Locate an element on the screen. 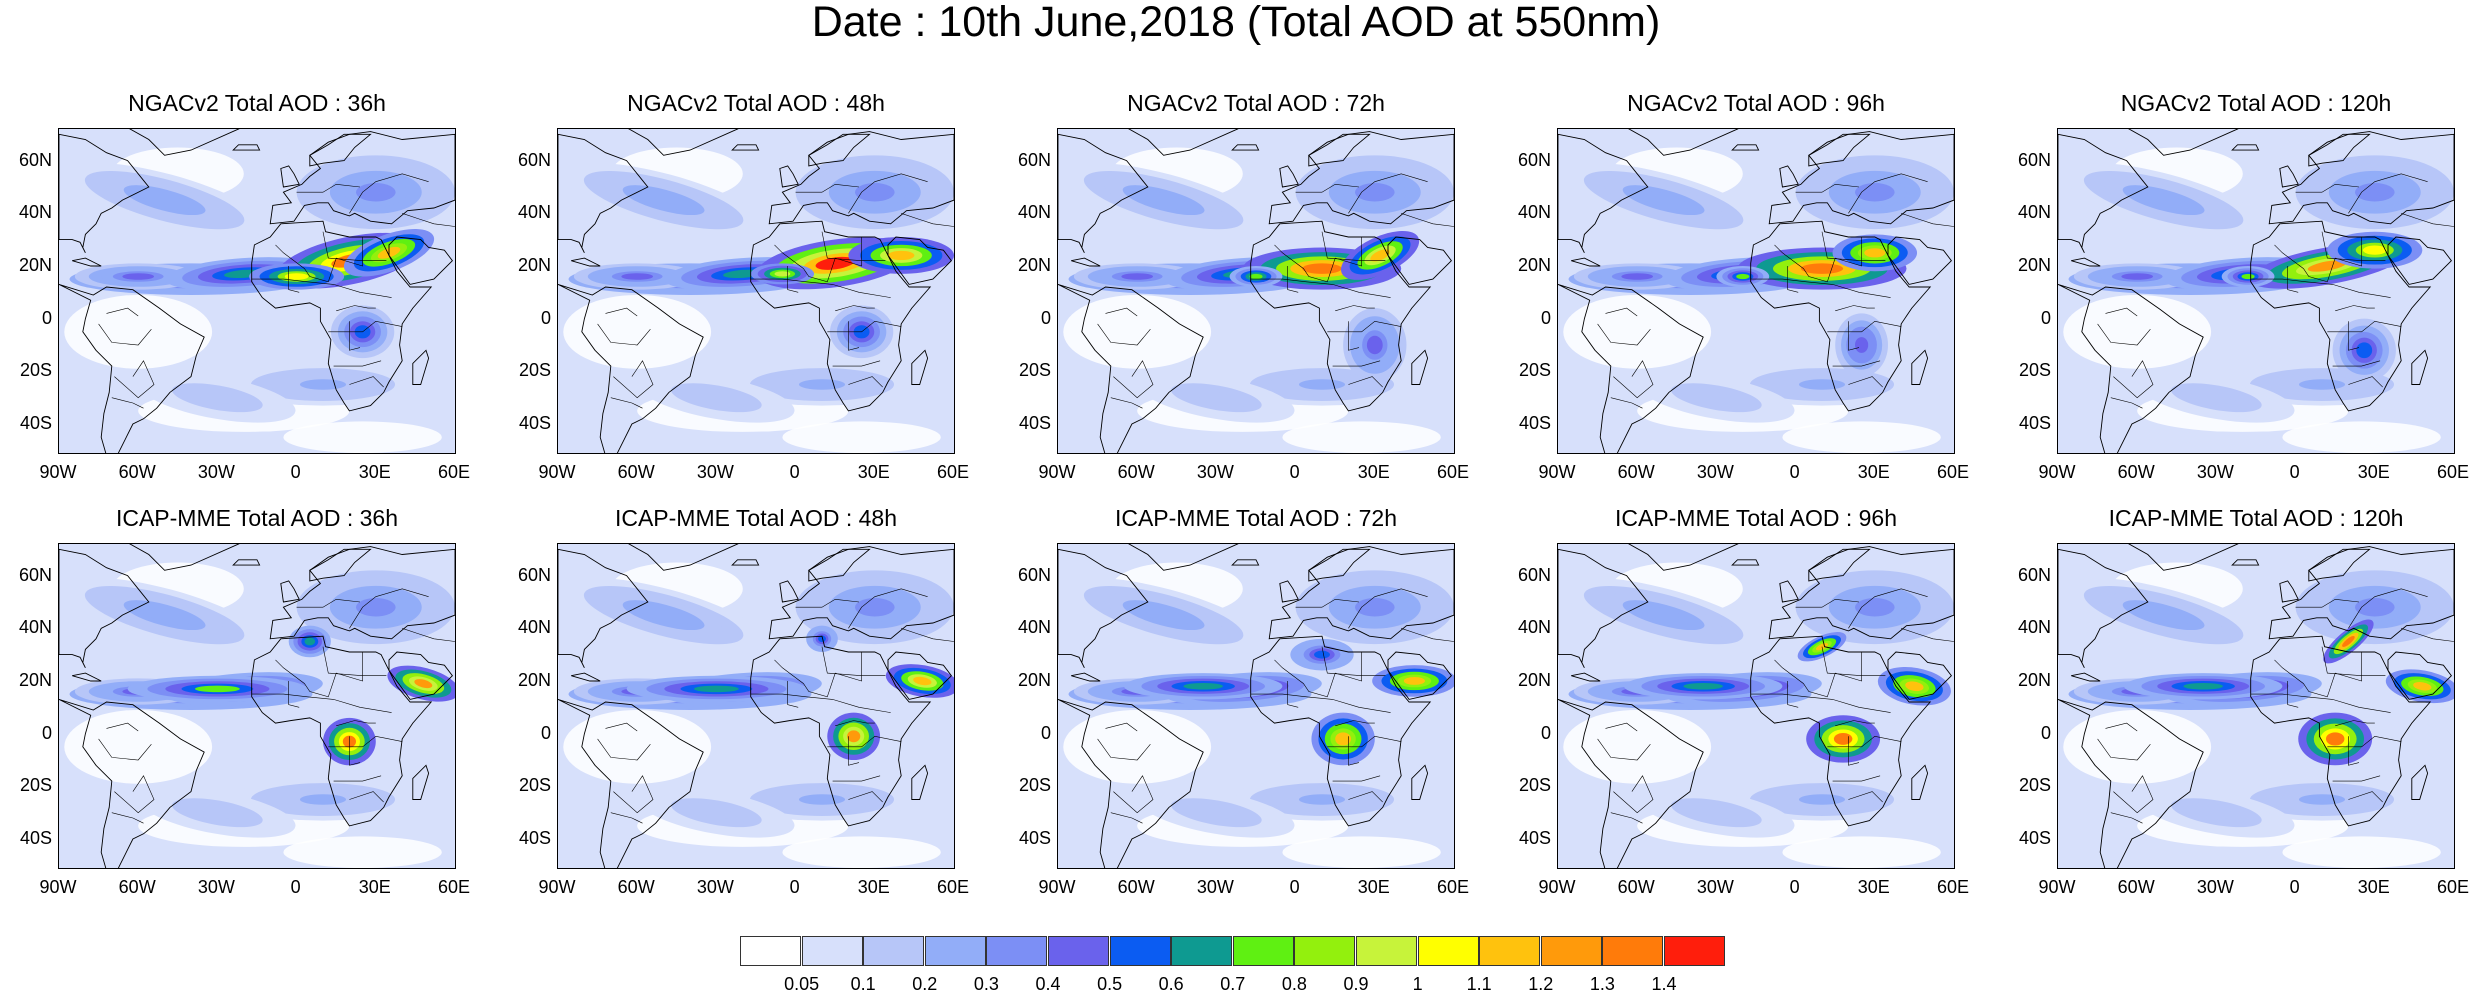 This screenshot has height=995, width=2472. colorbar-tick-label: 0.3 is located at coordinates (986, 984).